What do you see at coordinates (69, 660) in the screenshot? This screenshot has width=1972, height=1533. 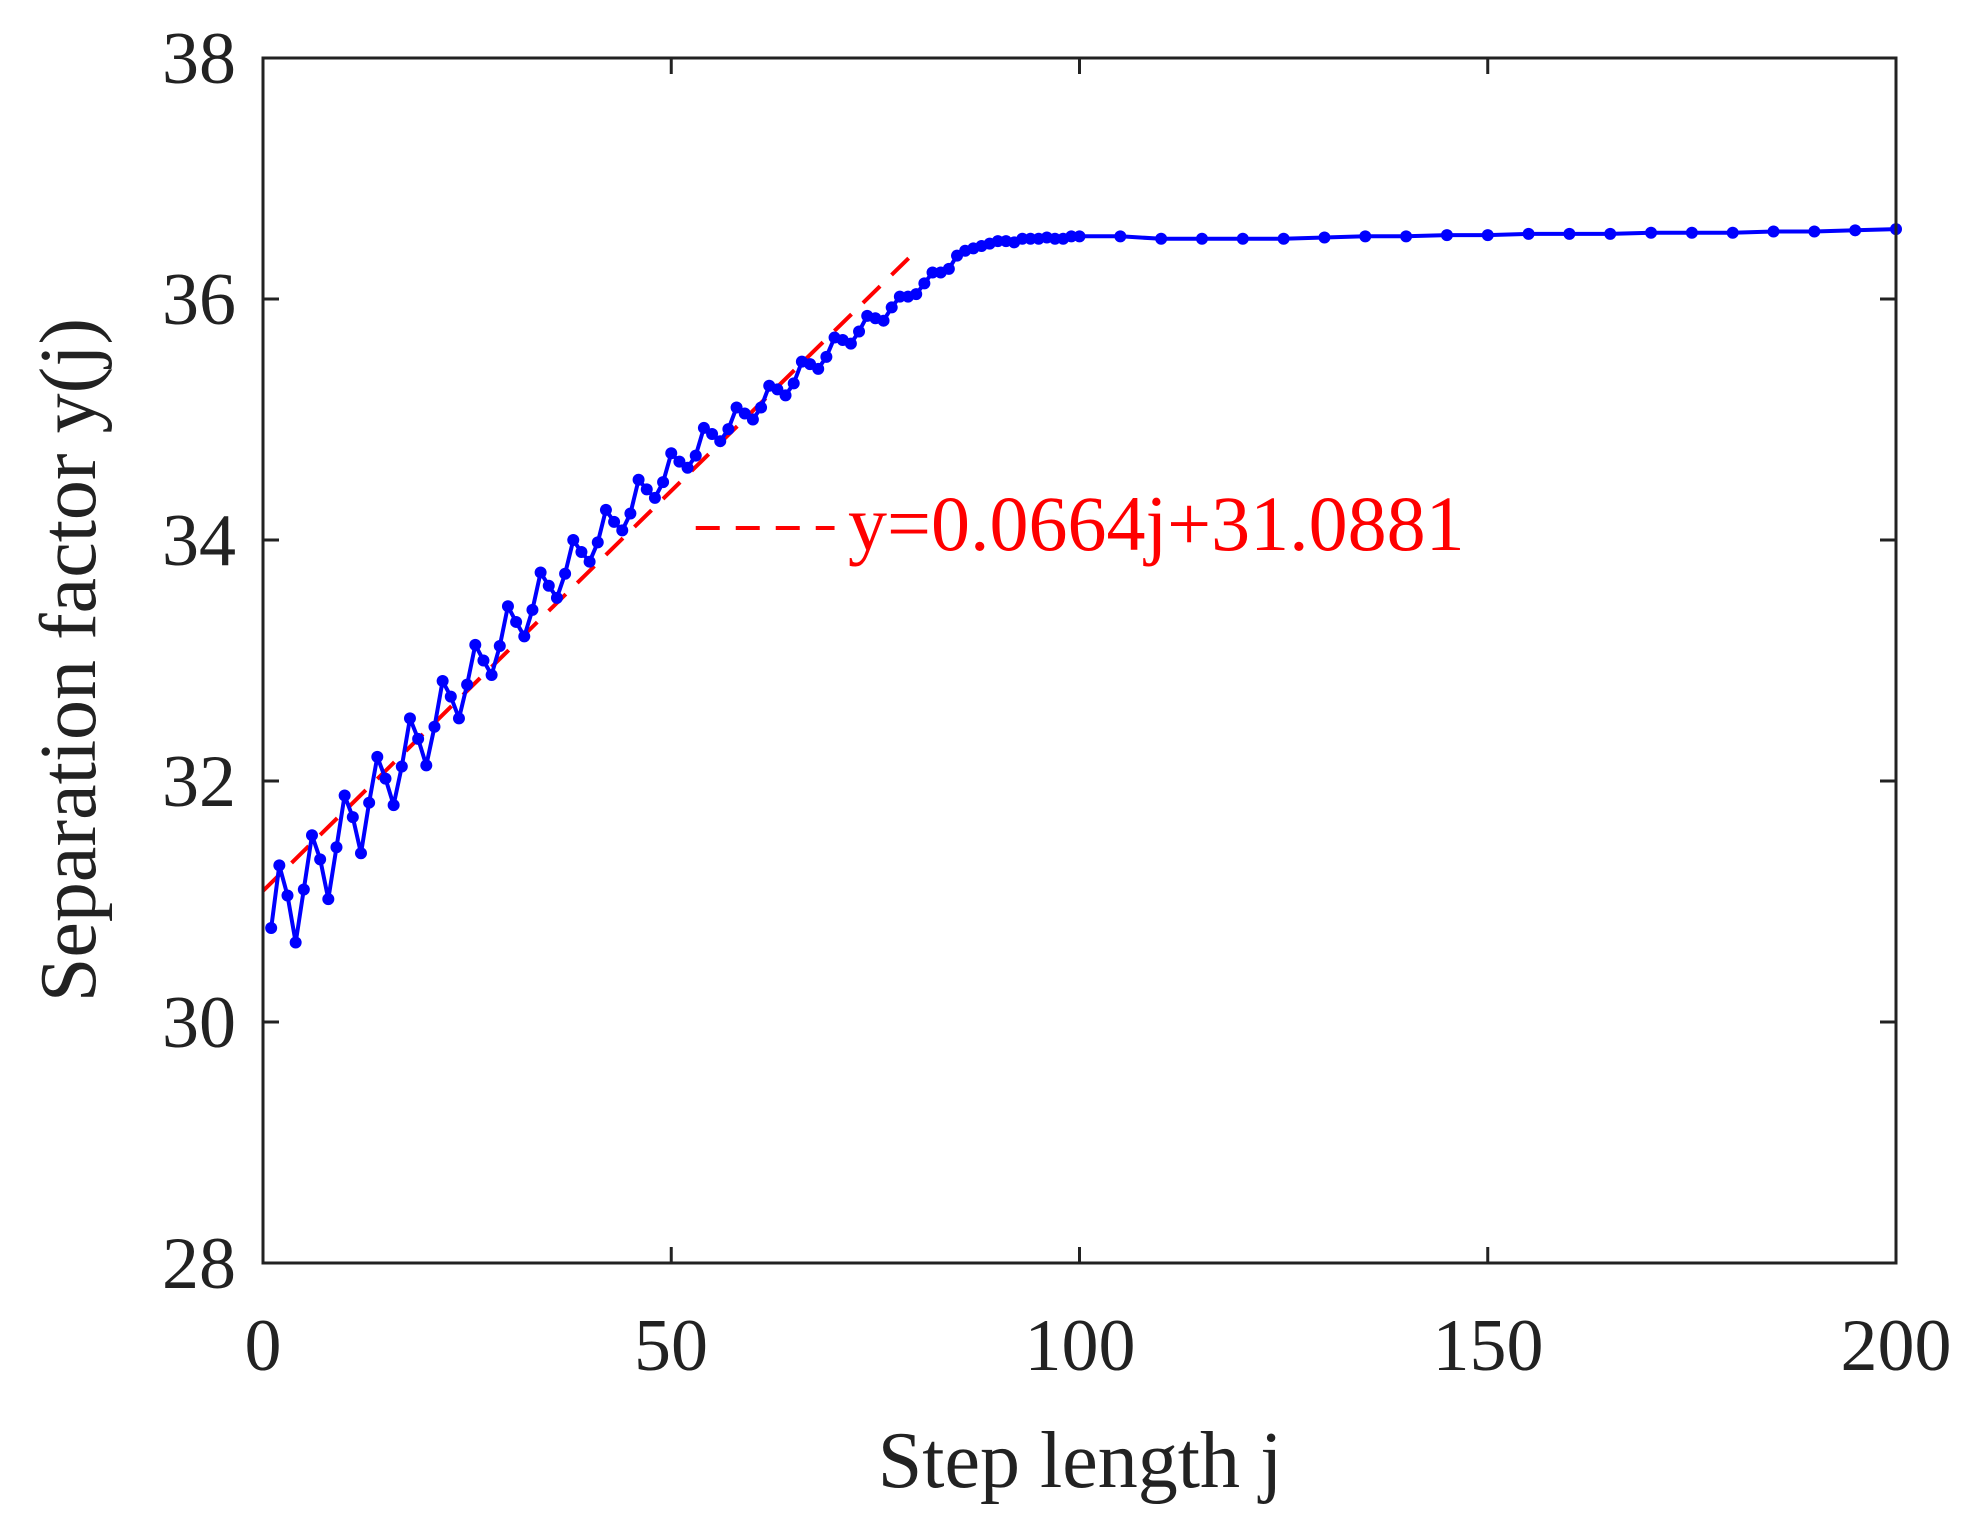 I see `y-axis-title: Separation factor y(j)` at bounding box center [69, 660].